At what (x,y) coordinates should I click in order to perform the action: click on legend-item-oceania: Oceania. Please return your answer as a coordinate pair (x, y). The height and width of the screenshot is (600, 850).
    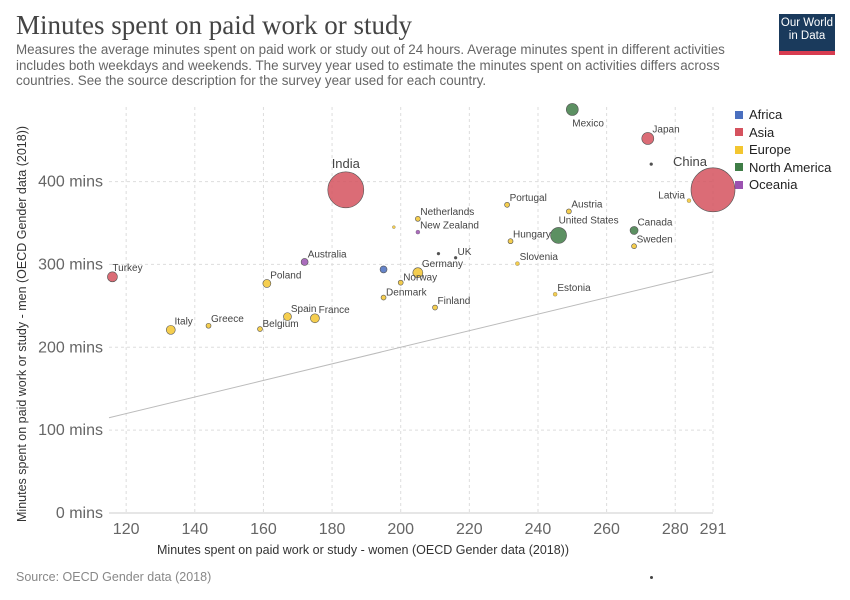
    Looking at the image, I should click on (783, 185).